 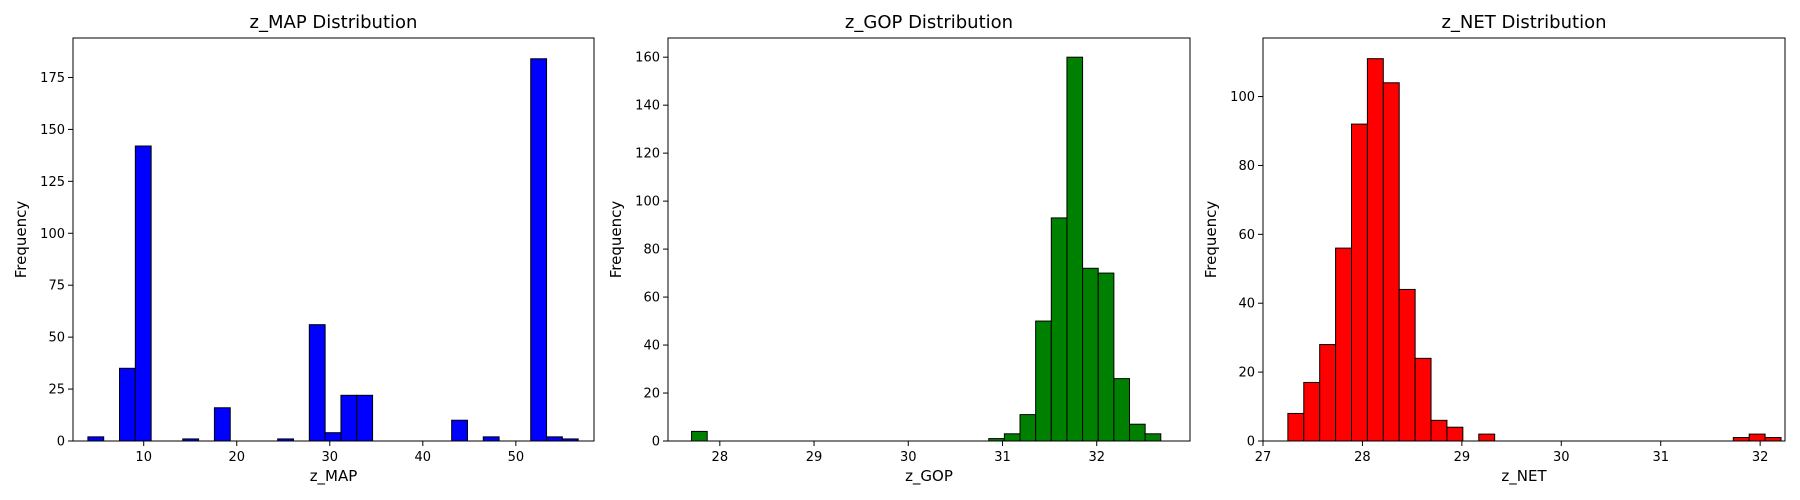 What do you see at coordinates (647, 106) in the screenshot?
I see `y-tick-label: 140` at bounding box center [647, 106].